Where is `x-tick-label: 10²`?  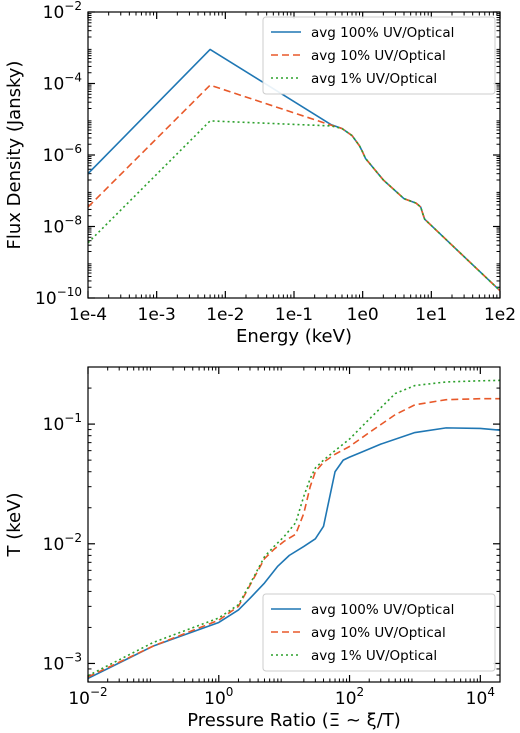 x-tick-label: 10² is located at coordinates (349, 697).